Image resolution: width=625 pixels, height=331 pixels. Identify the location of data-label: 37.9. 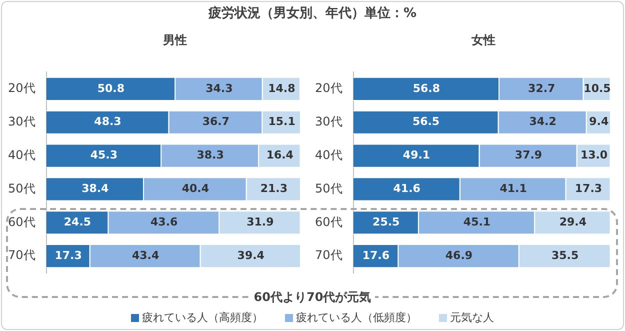
(528, 155).